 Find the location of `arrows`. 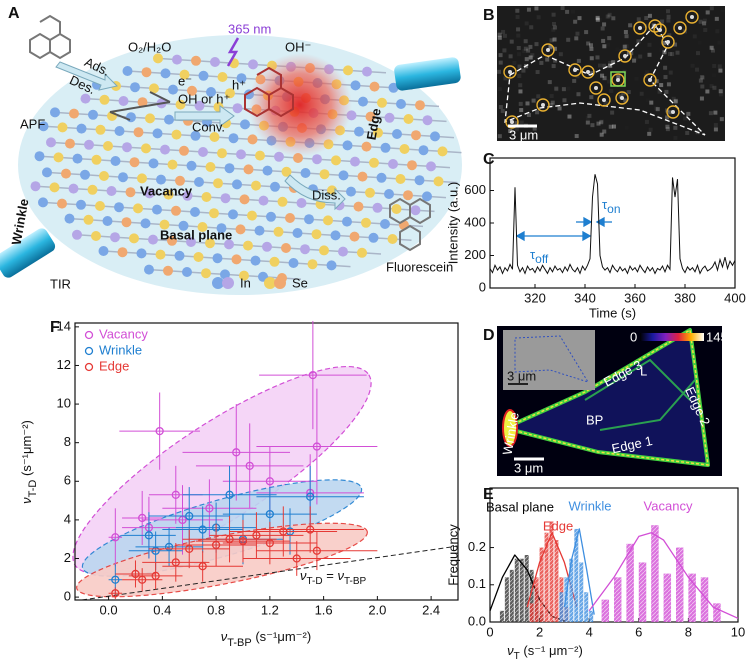

arrows is located at coordinates (200, 136).